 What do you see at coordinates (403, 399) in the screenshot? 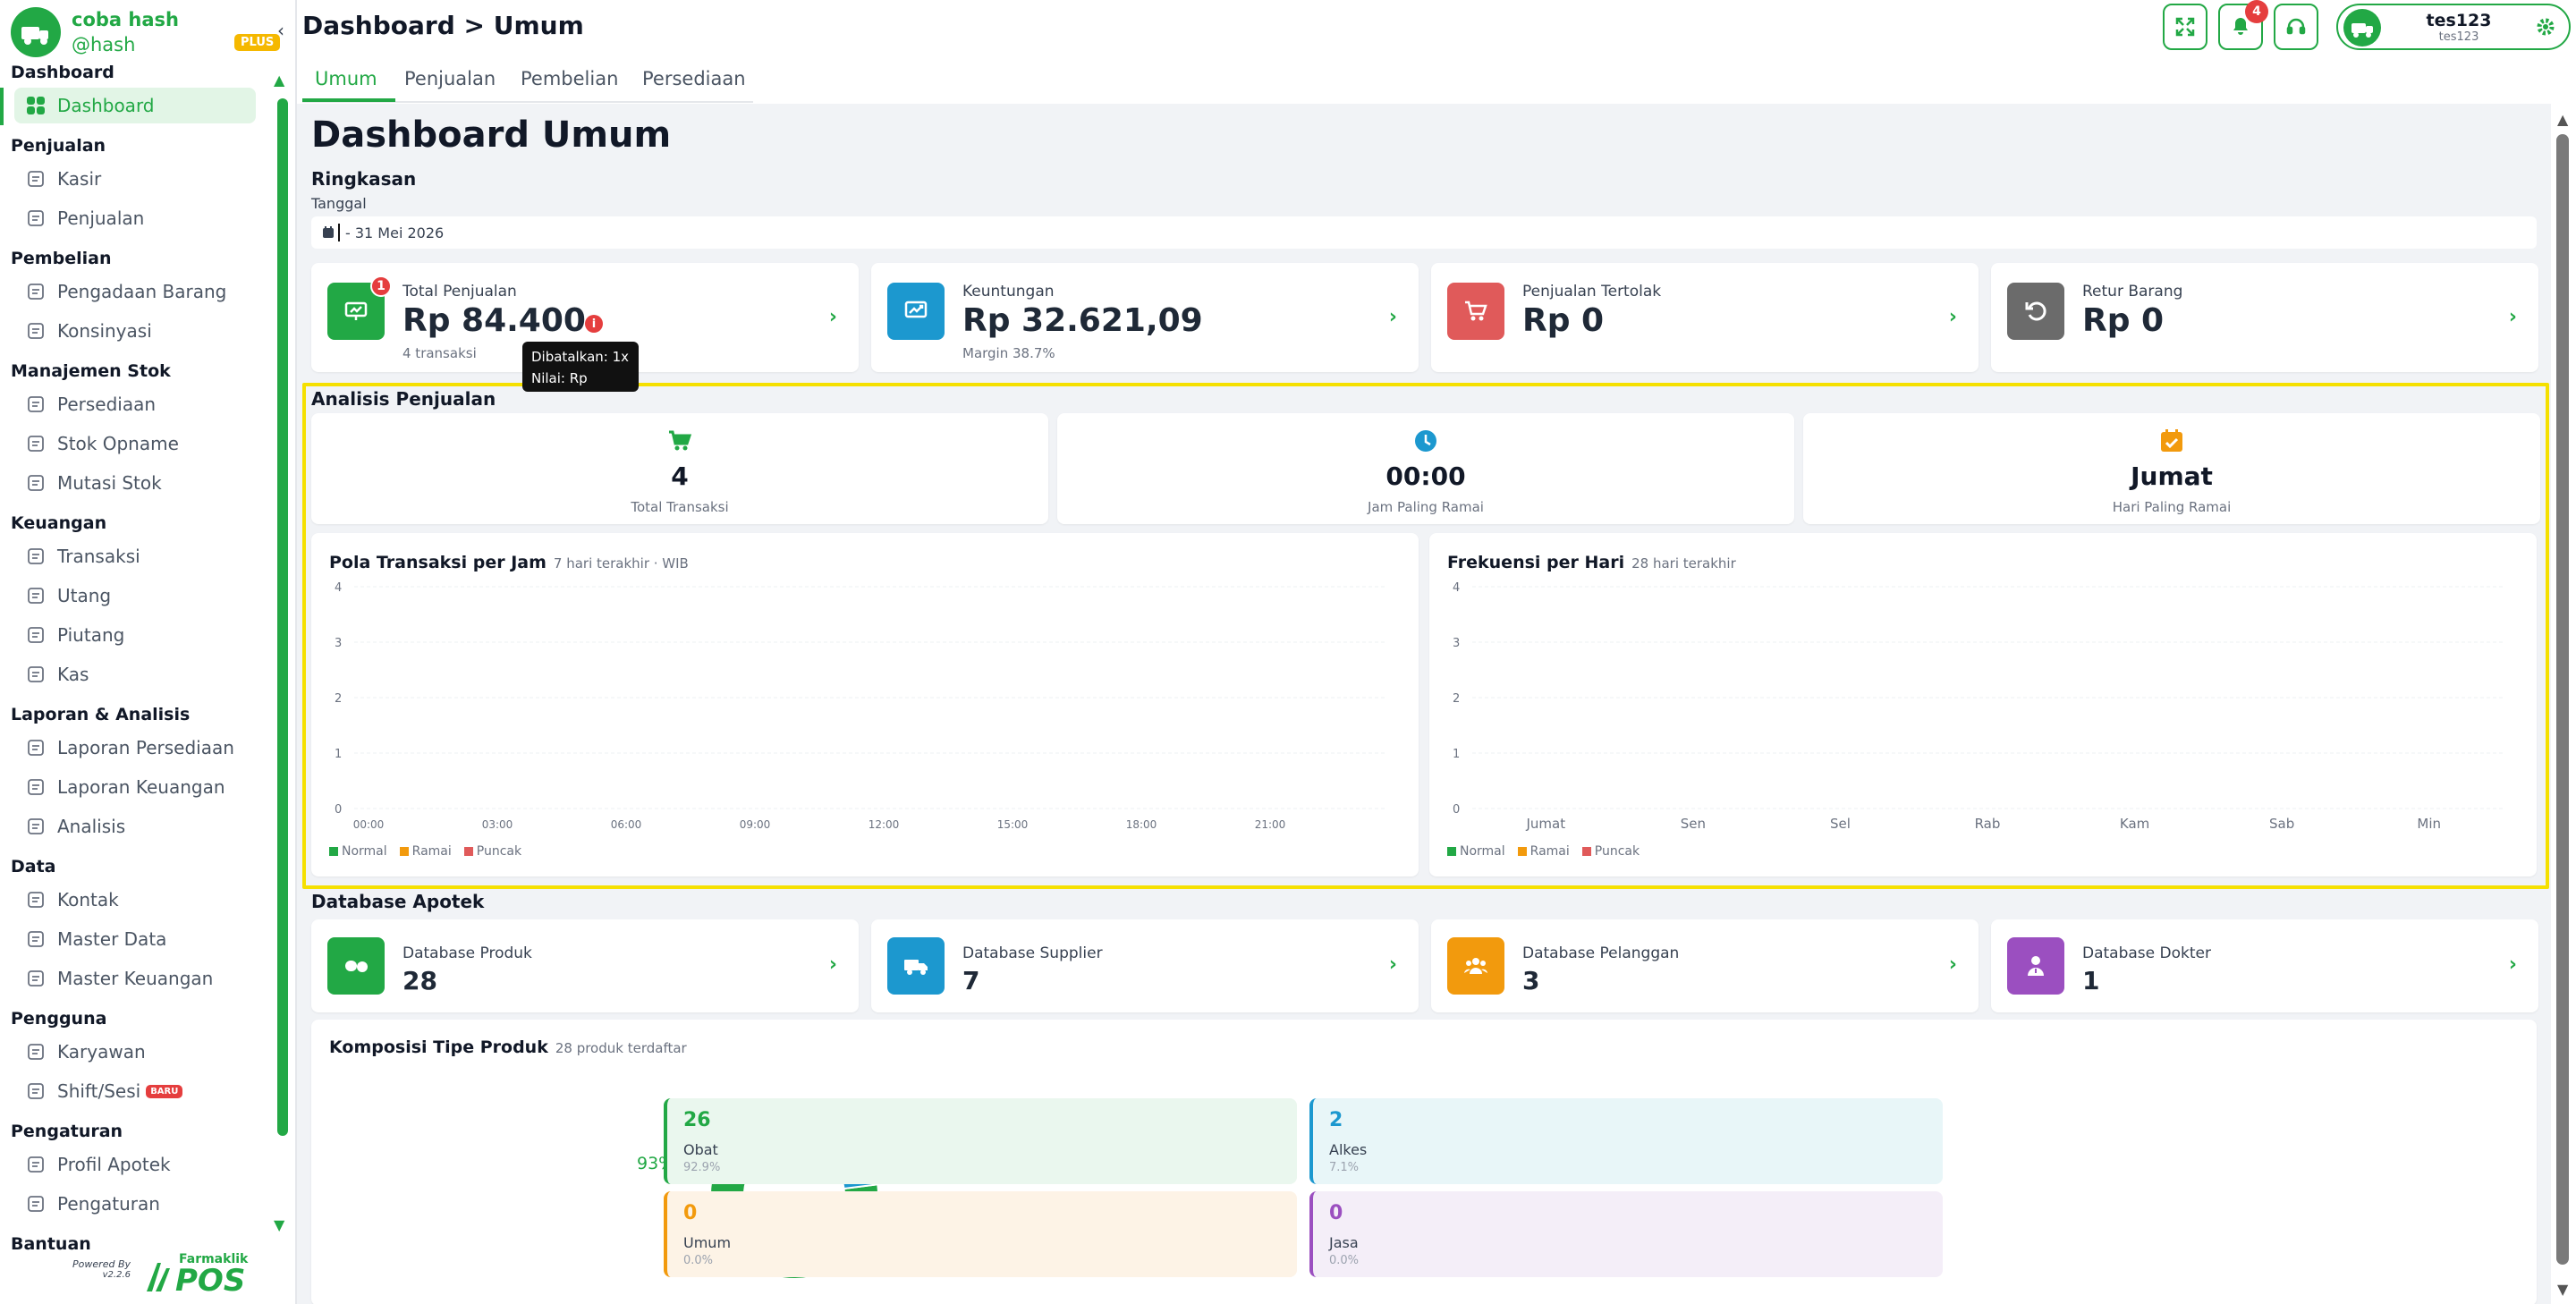
I see `analysis-heading: Analisis Penjualan` at bounding box center [403, 399].